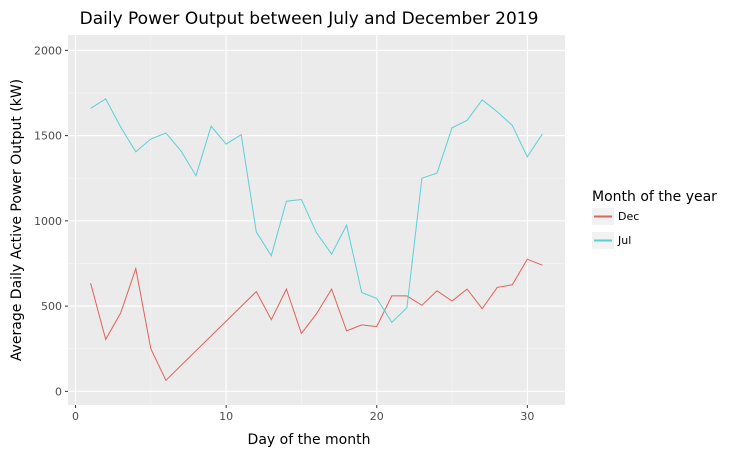 The width and height of the screenshot is (755, 456). Describe the element at coordinates (48, 136) in the screenshot. I see `y-tick-label: 1500` at that location.